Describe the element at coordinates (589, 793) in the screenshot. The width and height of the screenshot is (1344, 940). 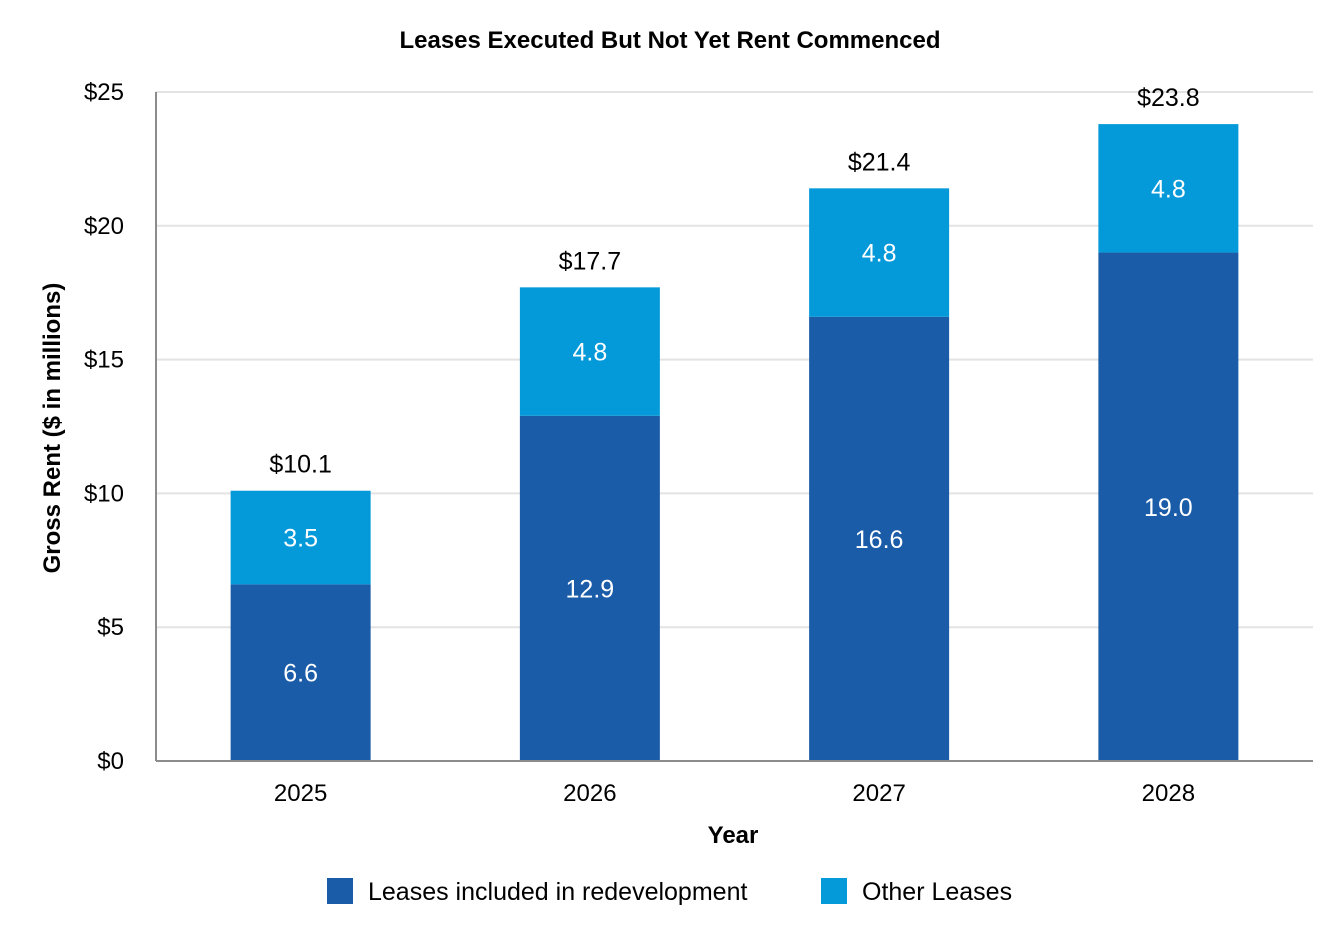
I see `x-tick-label: 2026` at that location.